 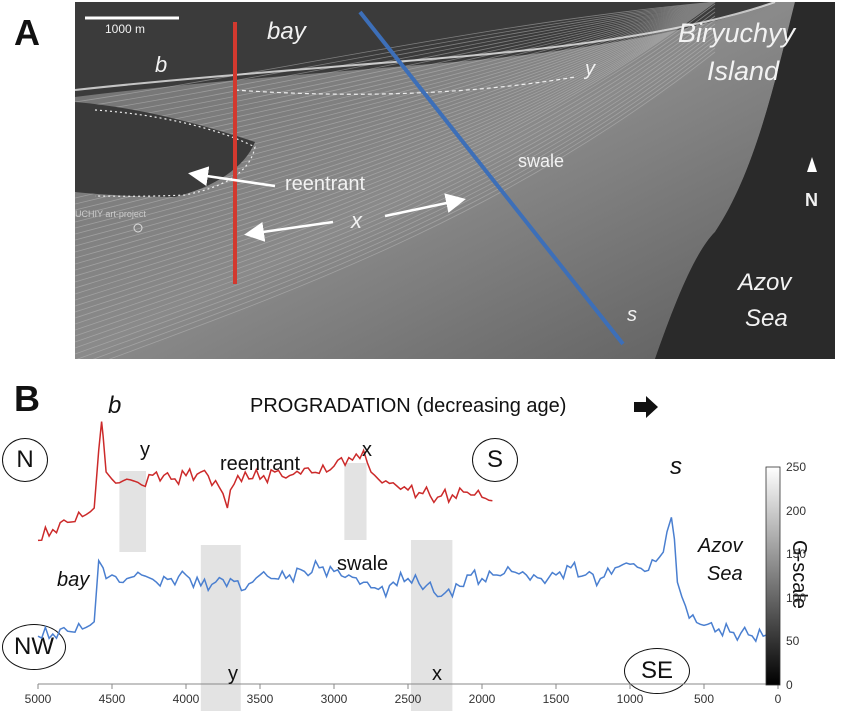 What do you see at coordinates (260, 699) in the screenshot?
I see `x-tick-label: 3500` at bounding box center [260, 699].